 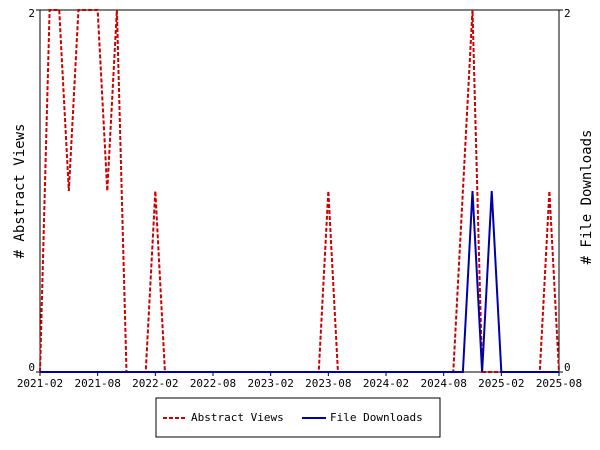 I want to click on x-tick-label: 2021-02, so click(x=40, y=383).